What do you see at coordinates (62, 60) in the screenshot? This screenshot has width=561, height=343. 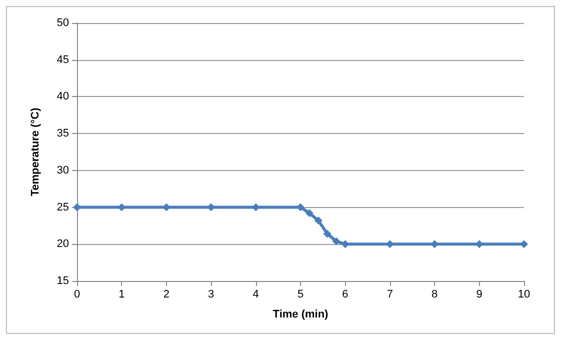 I see `y-tick-label: 45` at bounding box center [62, 60].